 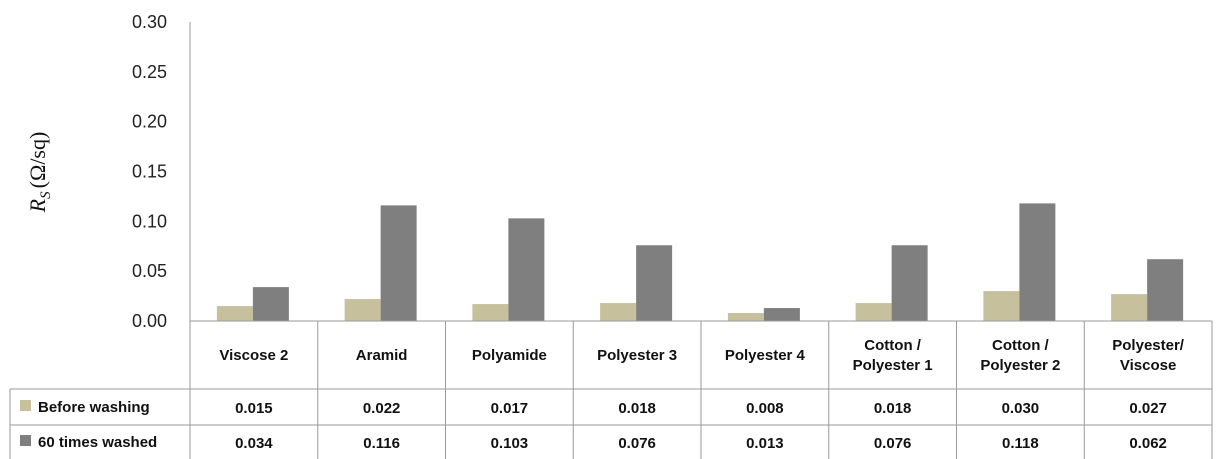 I want to click on data-value-label: 0.027, so click(x=1148, y=408).